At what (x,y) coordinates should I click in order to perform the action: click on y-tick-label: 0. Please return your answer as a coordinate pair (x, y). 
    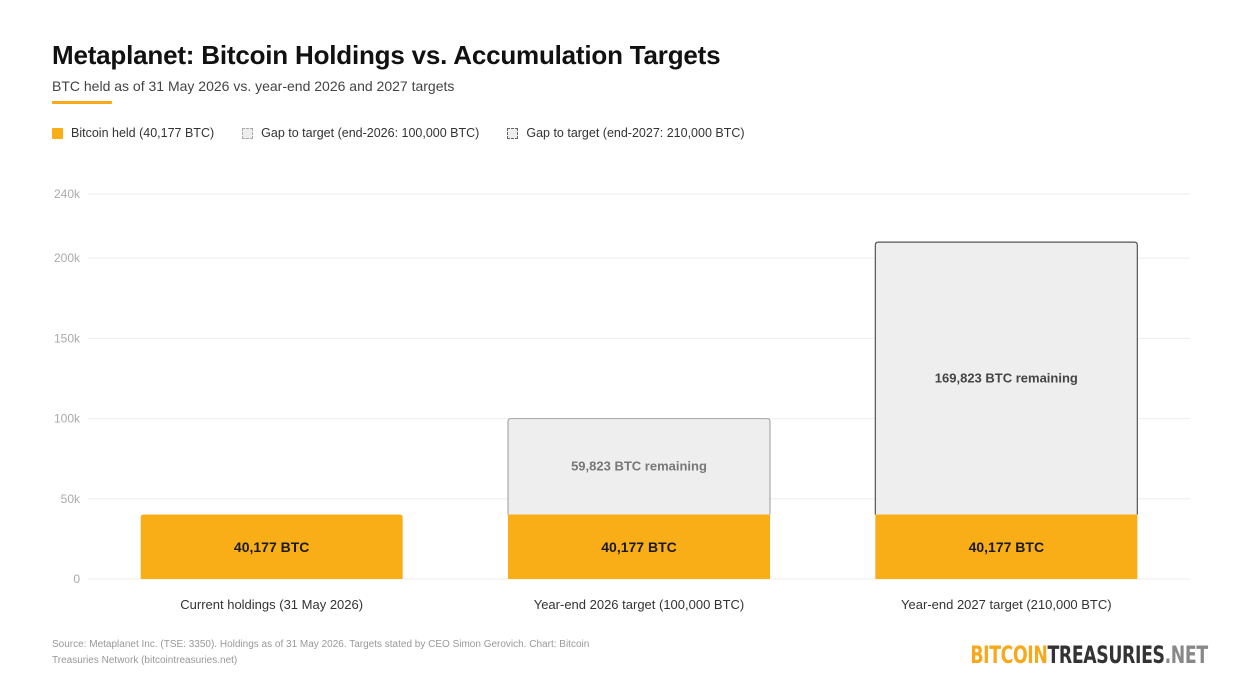
    Looking at the image, I should click on (76, 579).